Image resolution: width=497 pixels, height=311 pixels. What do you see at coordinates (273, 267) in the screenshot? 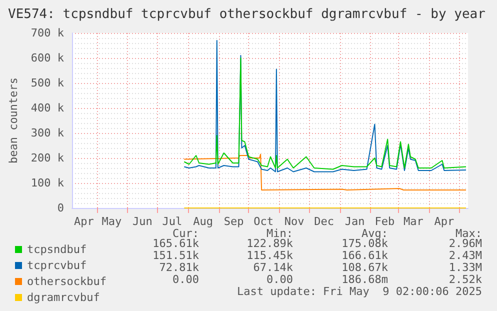
I see `text: 67.14k` at bounding box center [273, 267].